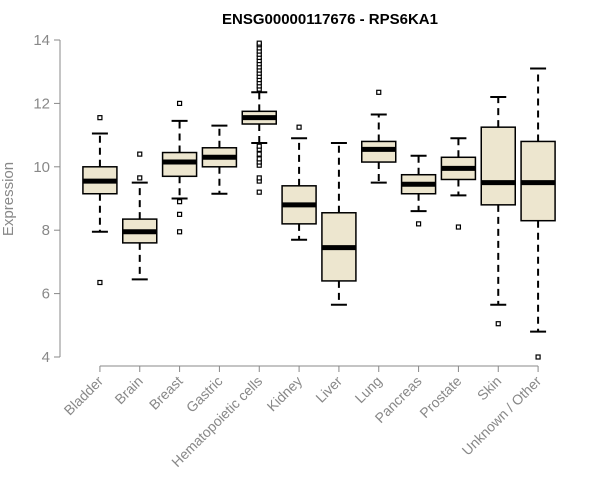  What do you see at coordinates (285, 394) in the screenshot?
I see `x-tick-label: Kidney` at bounding box center [285, 394].